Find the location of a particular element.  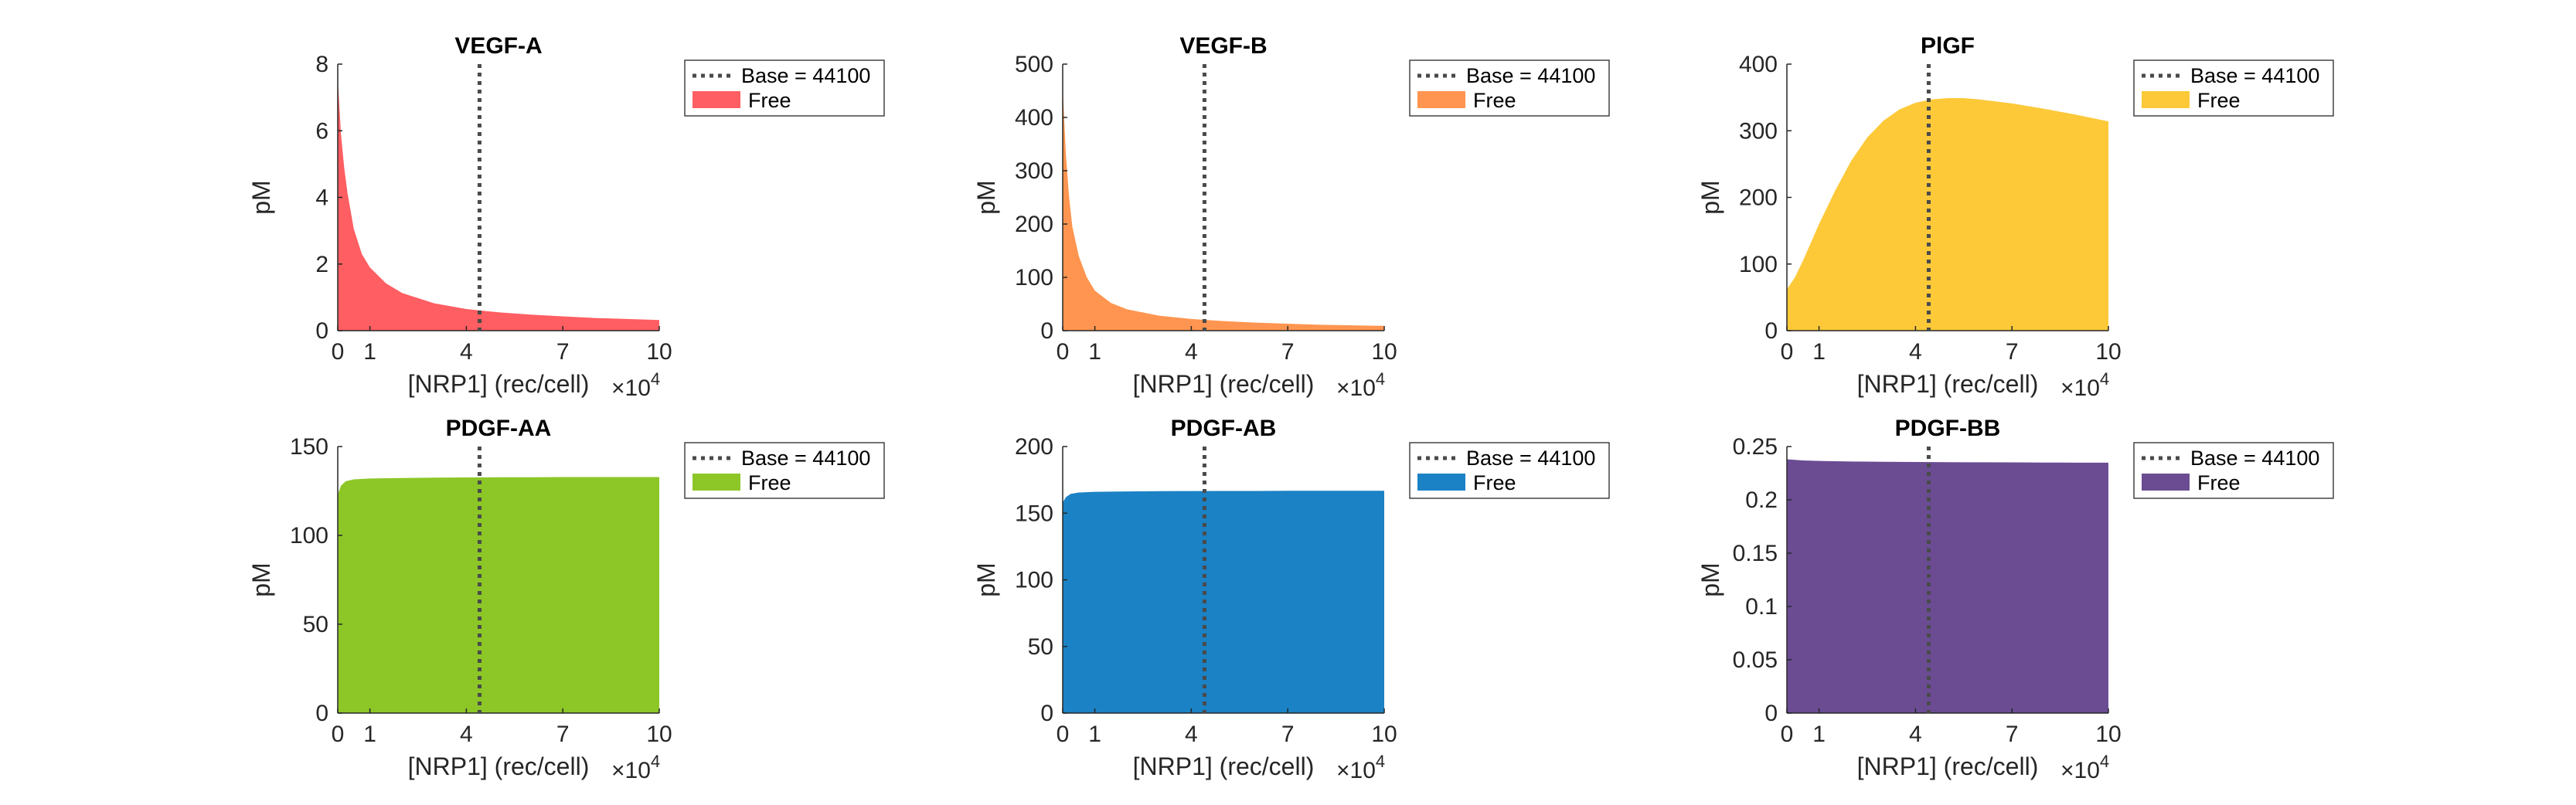

y-tick-label: 6 is located at coordinates (321, 131).